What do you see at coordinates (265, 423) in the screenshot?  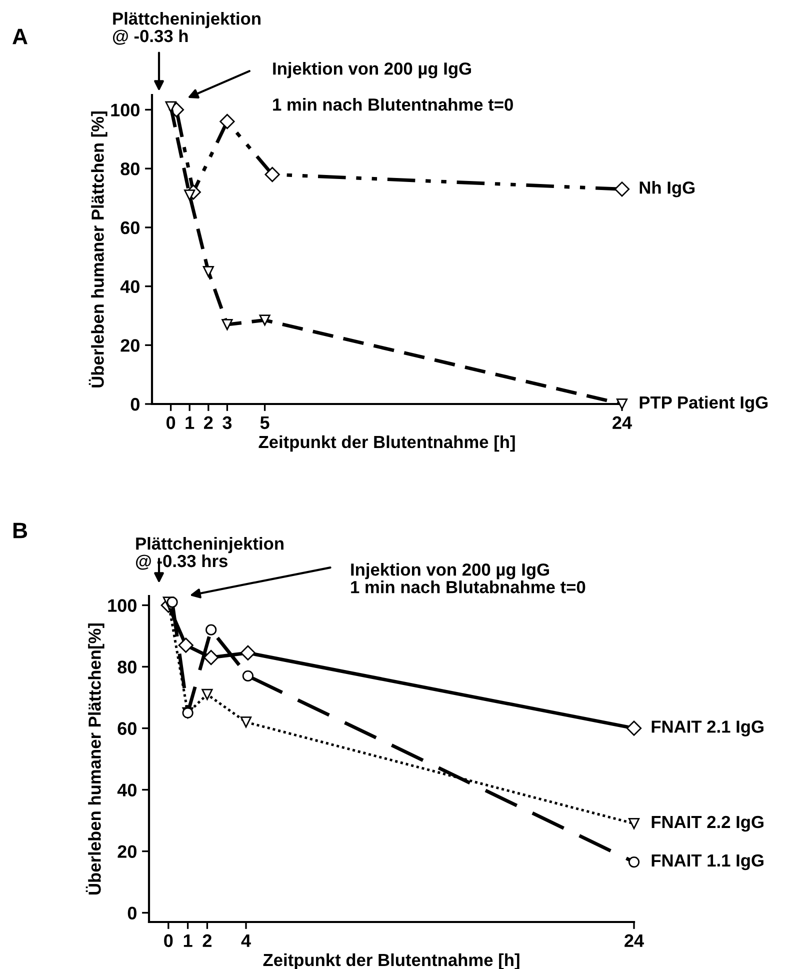 I see `x-tick-label: 5` at bounding box center [265, 423].